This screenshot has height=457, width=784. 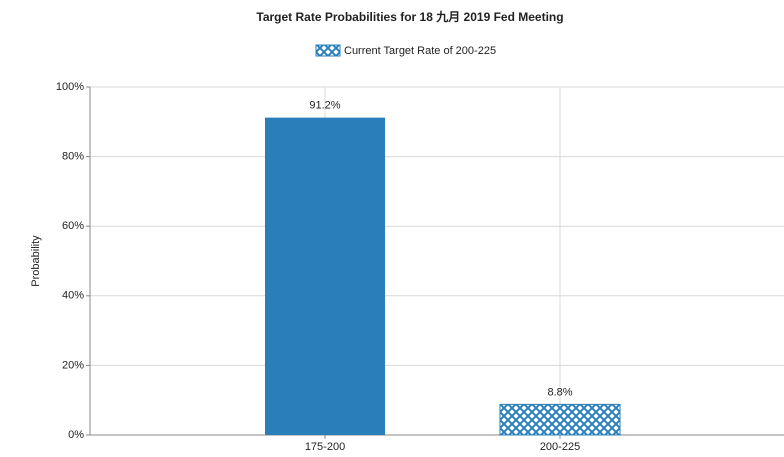 What do you see at coordinates (328, 50) in the screenshot?
I see `legend-swatch` at bounding box center [328, 50].